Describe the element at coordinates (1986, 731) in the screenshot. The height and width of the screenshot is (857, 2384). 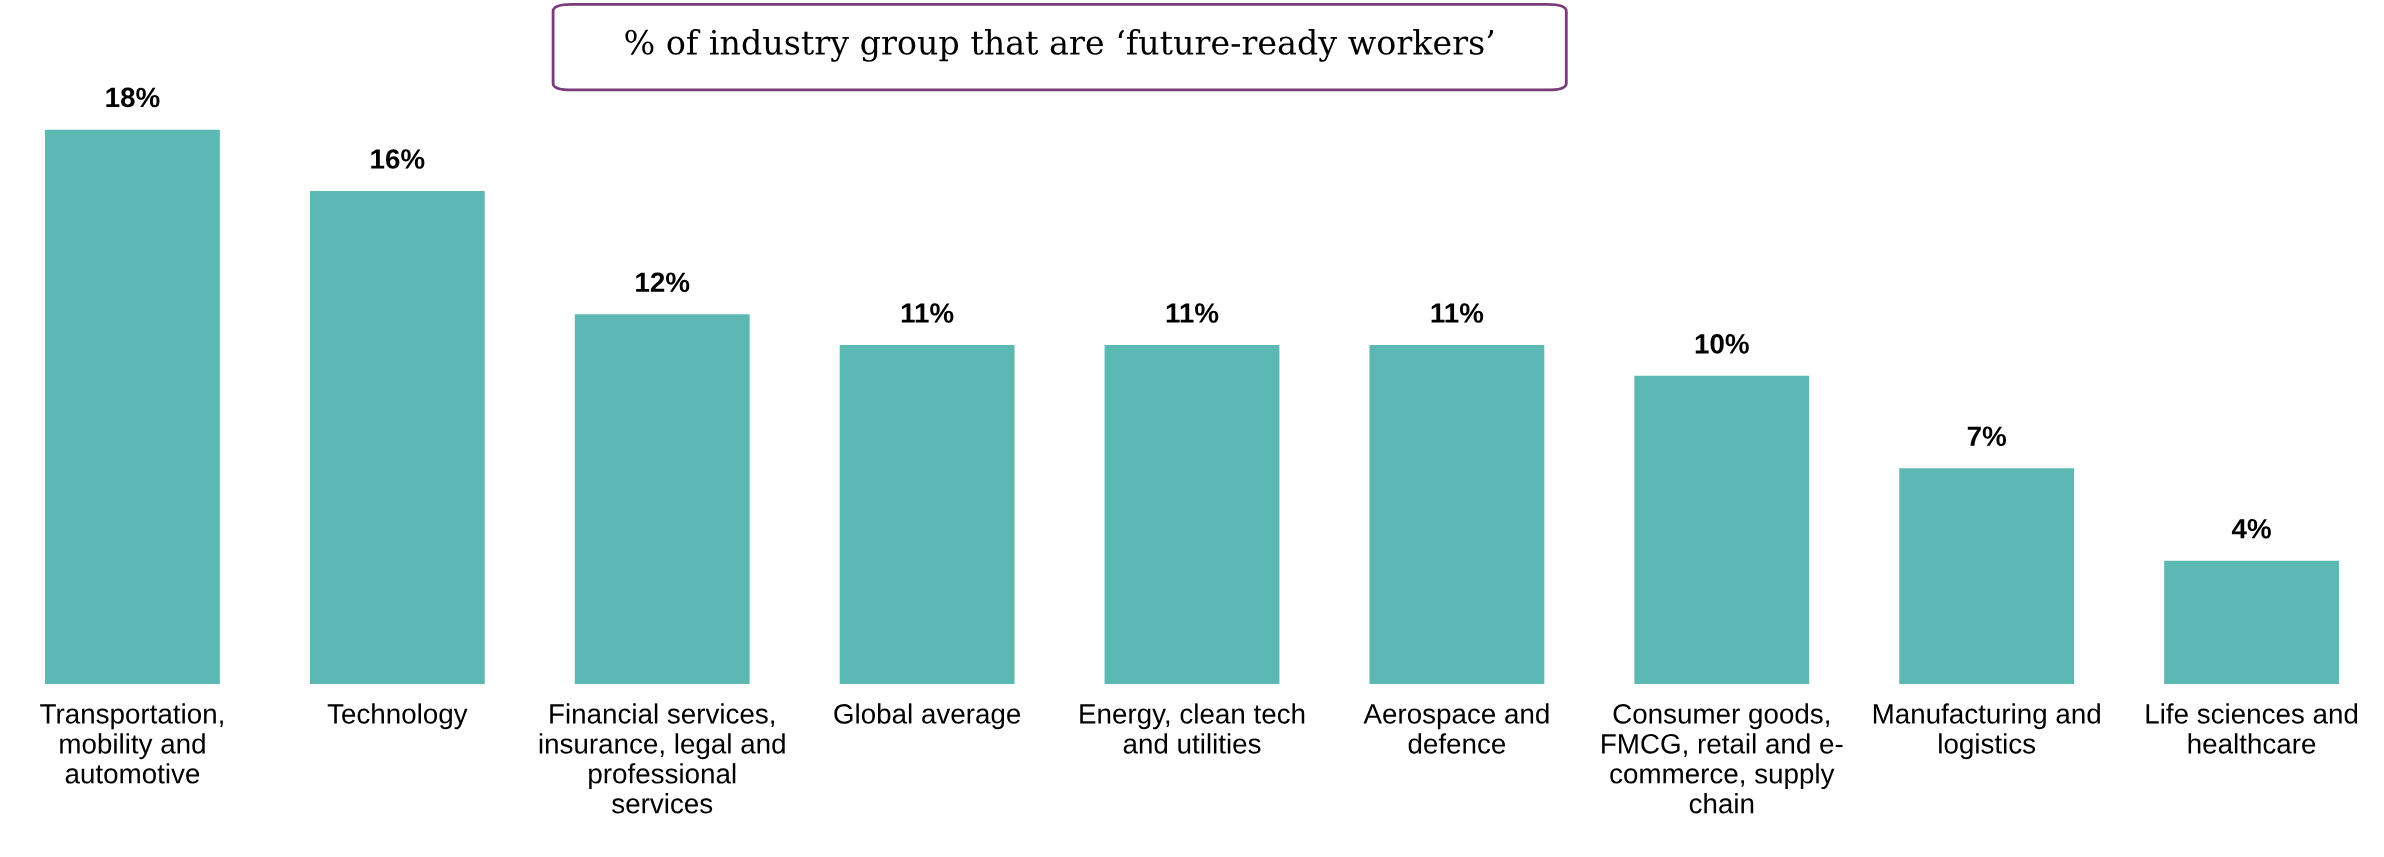
I see `x-tick-label: Manufacturing and logistics` at that location.